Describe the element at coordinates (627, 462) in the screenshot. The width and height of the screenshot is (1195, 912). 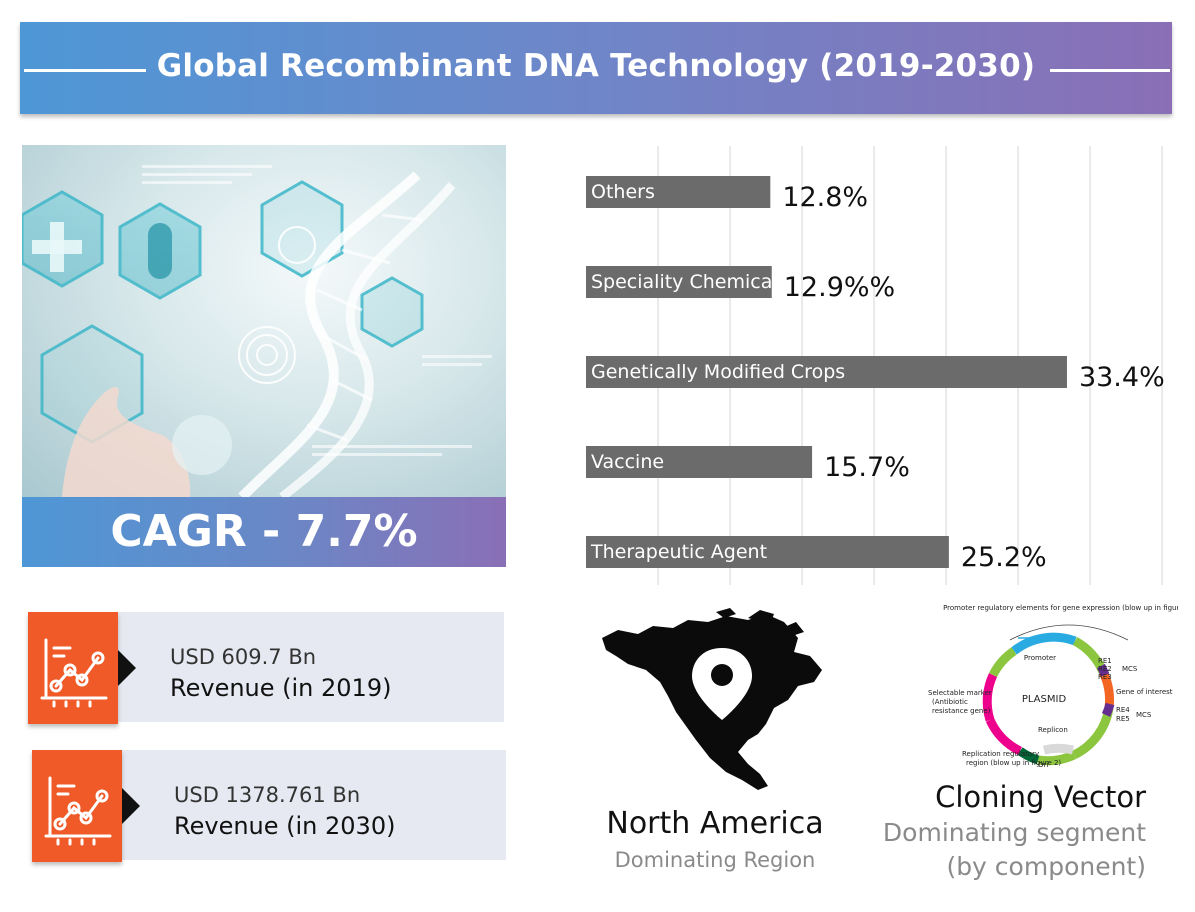
I see `bar-category-label: Vaccine` at that location.